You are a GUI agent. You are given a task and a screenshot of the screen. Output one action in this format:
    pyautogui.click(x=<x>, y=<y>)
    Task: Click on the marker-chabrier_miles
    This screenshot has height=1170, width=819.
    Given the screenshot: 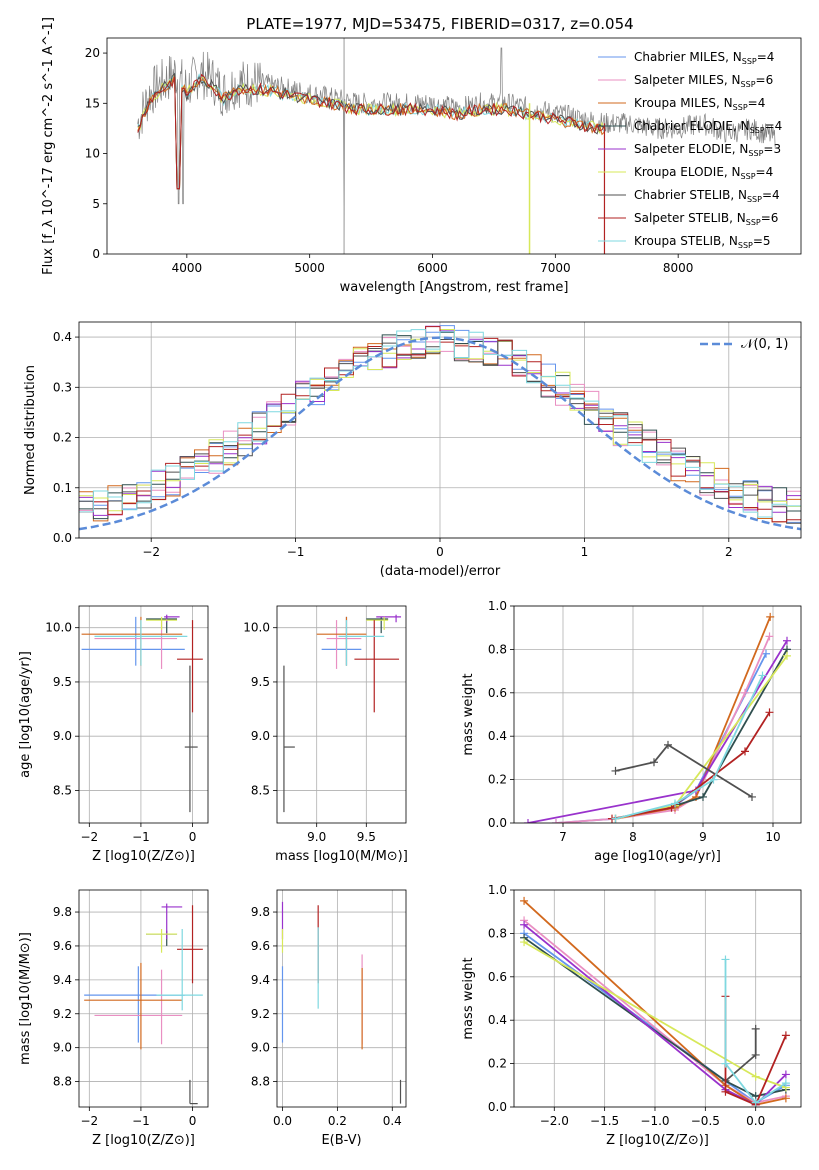 What is the action you would take?
    pyautogui.click(x=766, y=653)
    